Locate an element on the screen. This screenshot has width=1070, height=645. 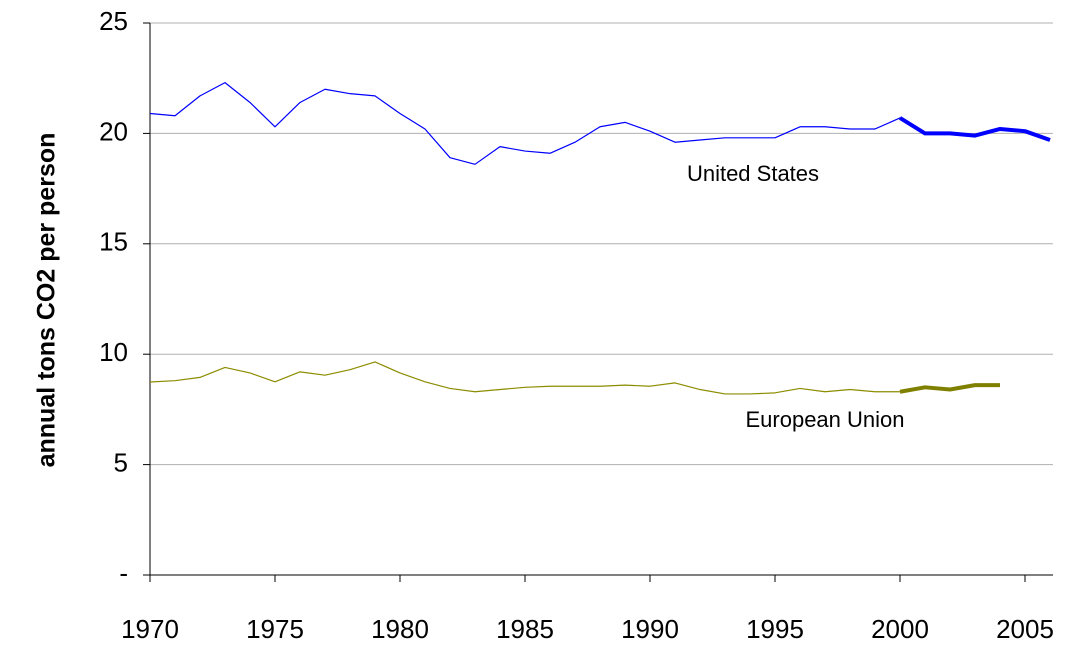
x-tick-label: 1975 is located at coordinates (275, 629).